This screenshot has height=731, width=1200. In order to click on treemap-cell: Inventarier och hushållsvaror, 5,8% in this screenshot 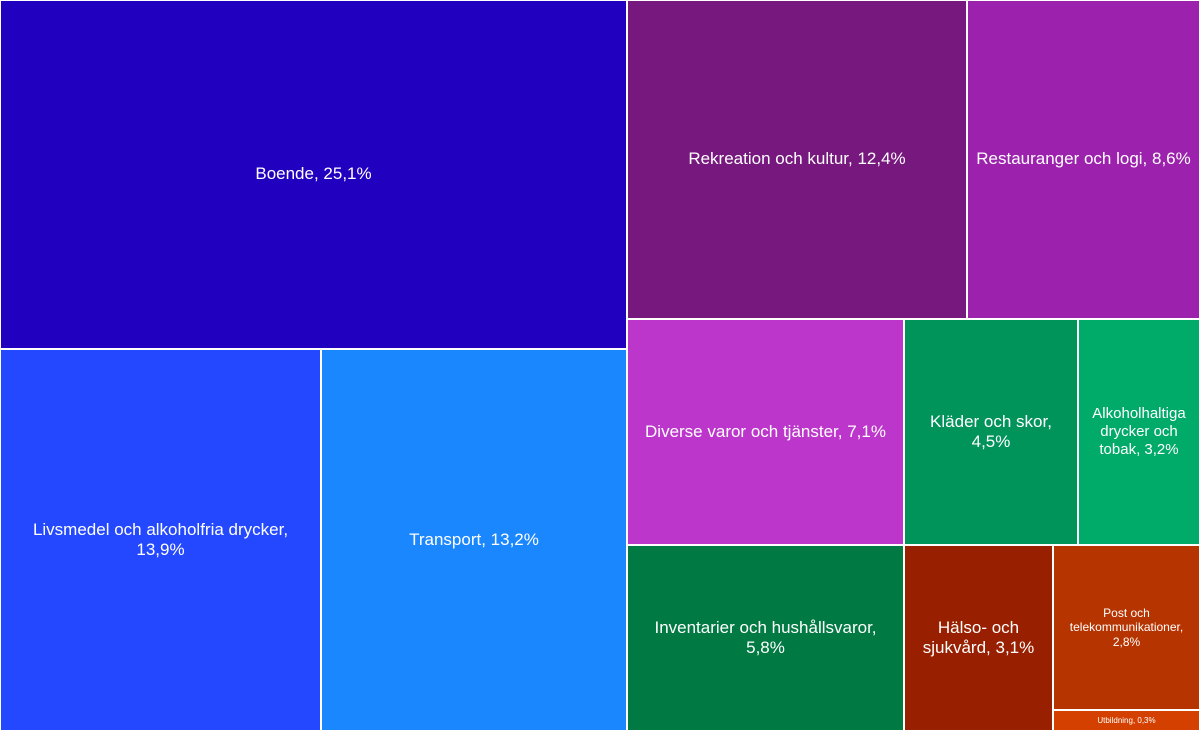, I will do `click(765, 638)`.